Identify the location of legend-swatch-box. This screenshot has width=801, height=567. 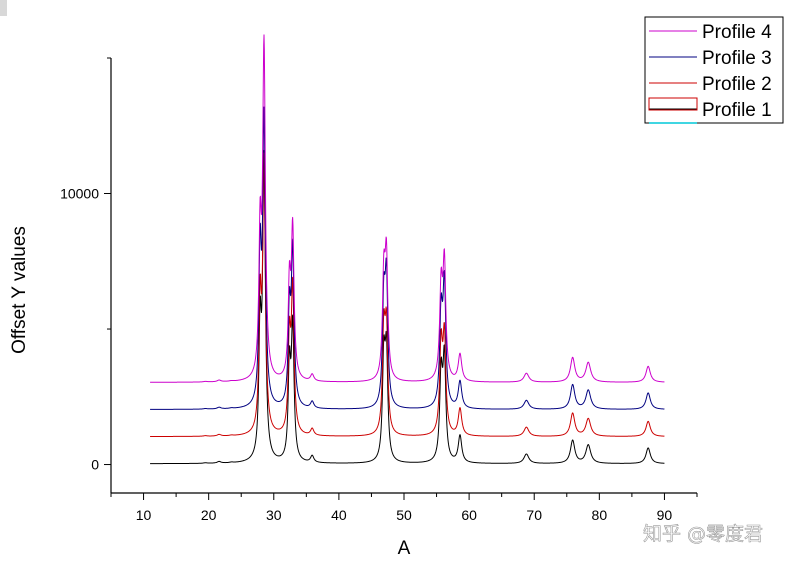
(673, 104).